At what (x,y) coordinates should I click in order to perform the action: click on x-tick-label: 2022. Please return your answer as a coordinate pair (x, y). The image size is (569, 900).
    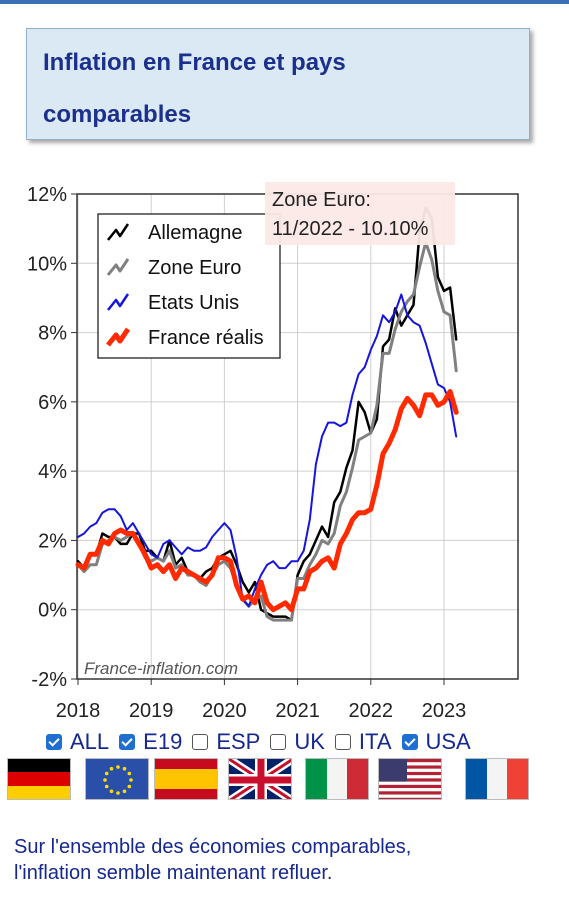
    Looking at the image, I should click on (371, 711).